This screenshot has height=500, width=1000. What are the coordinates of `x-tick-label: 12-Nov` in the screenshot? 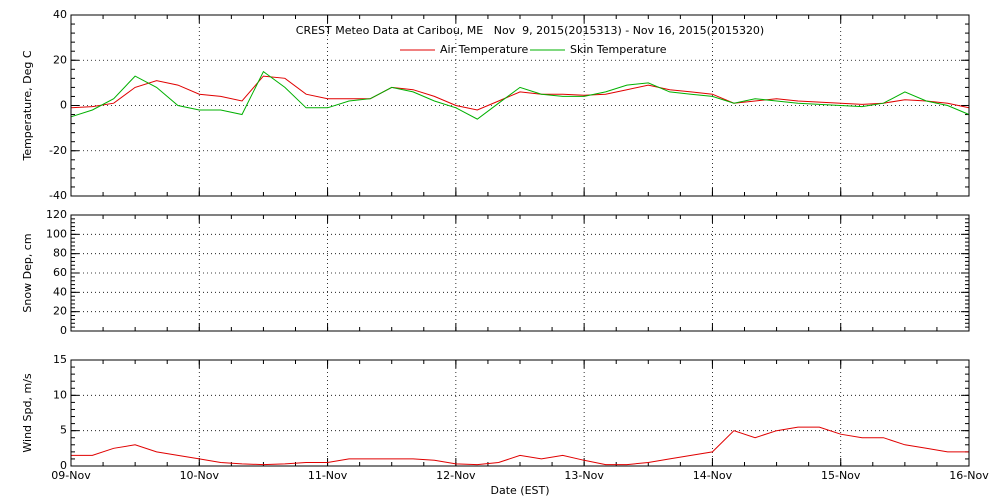 It's located at (456, 475).